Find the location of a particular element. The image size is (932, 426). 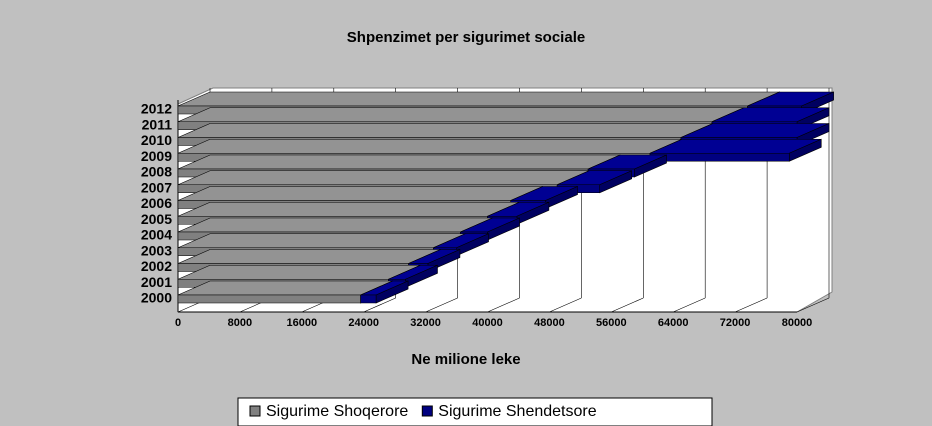

x-tick-label: 8000 is located at coordinates (240, 323).